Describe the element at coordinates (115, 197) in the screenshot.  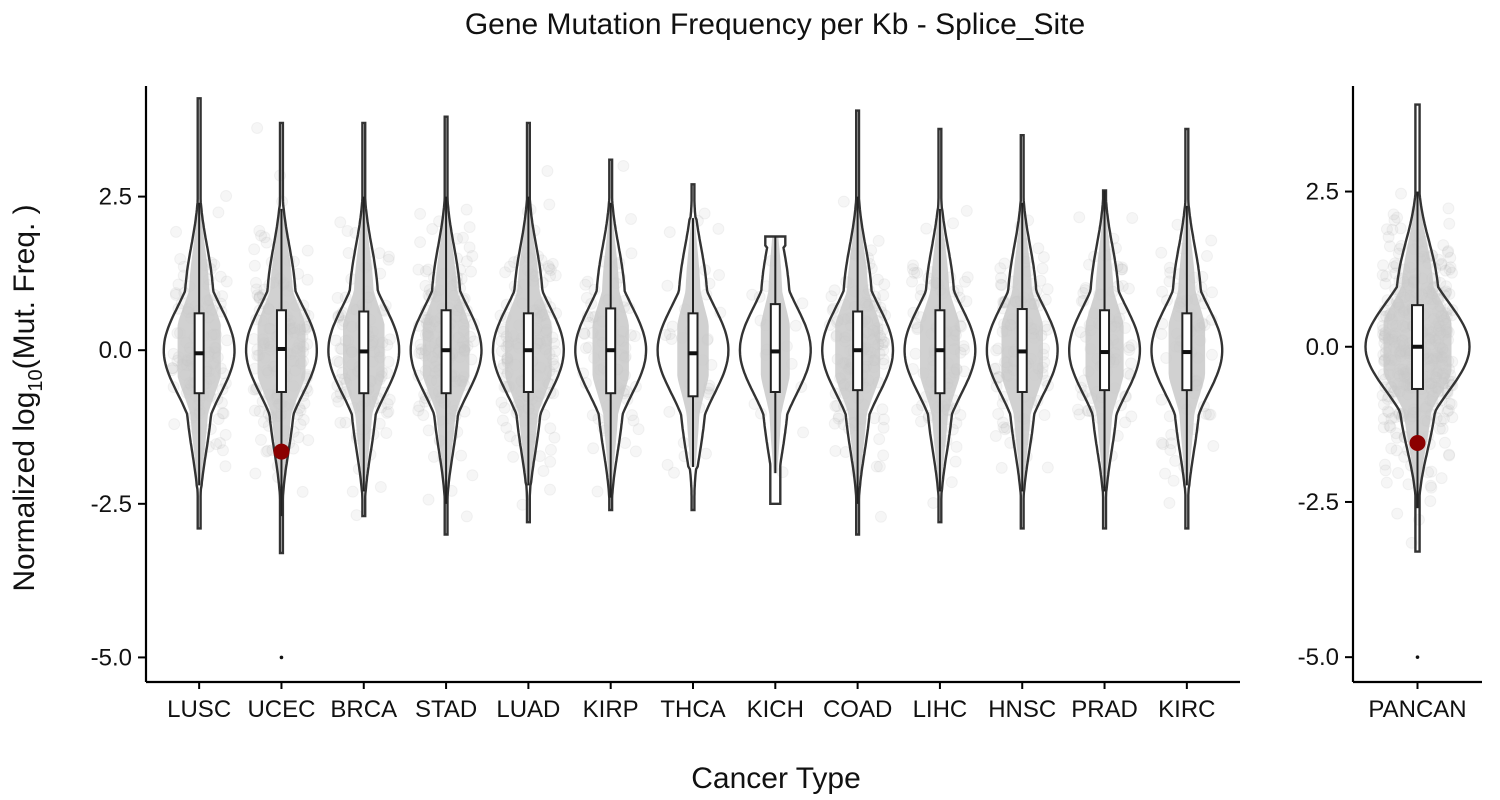
I see `y-tick-label: 2.5` at that location.